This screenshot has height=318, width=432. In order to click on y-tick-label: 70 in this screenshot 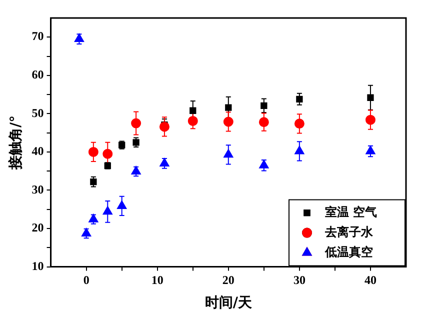, I will do `click(38, 36)`.